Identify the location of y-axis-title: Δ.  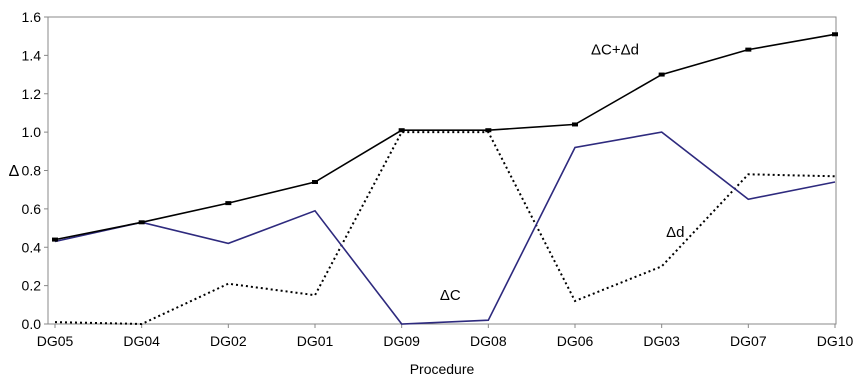
(14, 171).